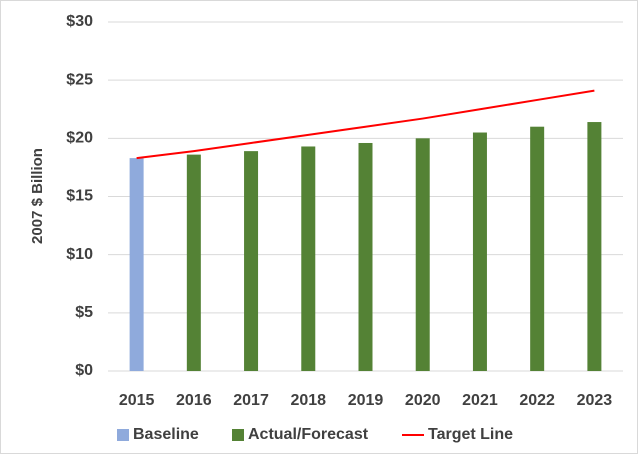 The height and width of the screenshot is (455, 639). I want to click on x-tick-label: 2017, so click(251, 400).